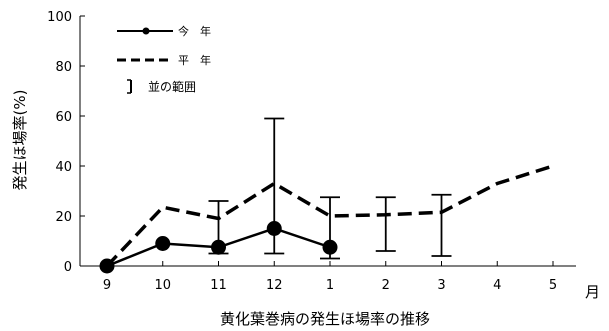 The height and width of the screenshot is (331, 609). Describe the element at coordinates (68, 267) in the screenshot. I see `y-tick-label: 0` at that location.